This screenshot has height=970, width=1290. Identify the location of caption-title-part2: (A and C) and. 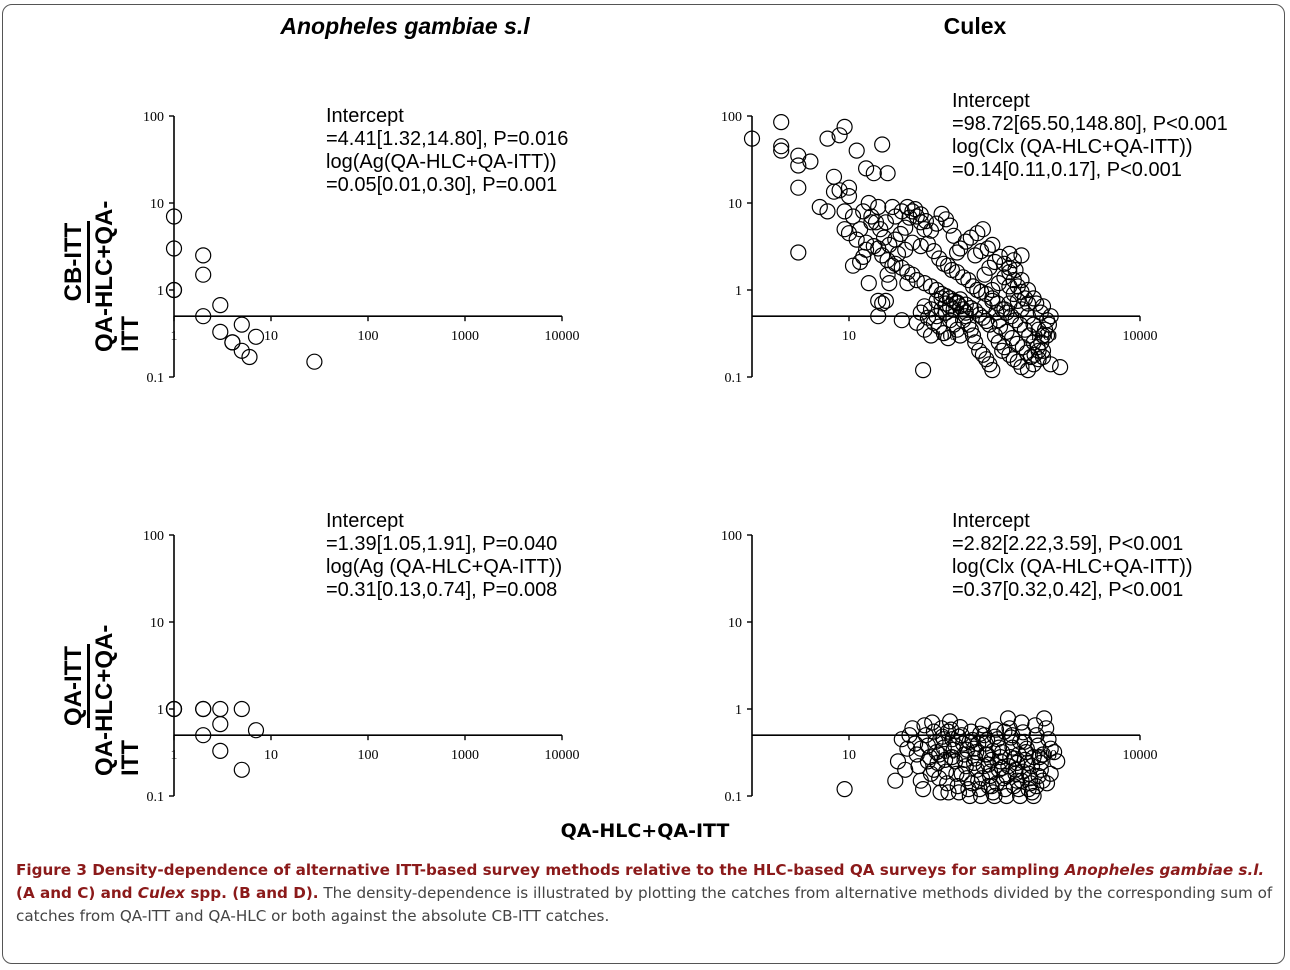
(77, 893).